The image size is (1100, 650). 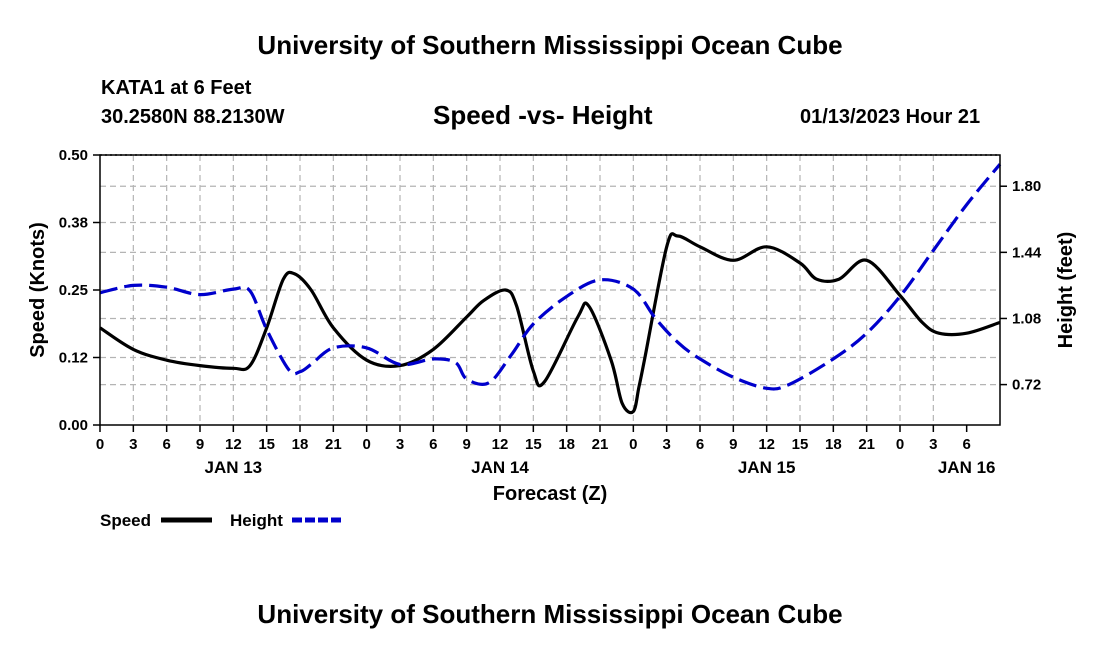 What do you see at coordinates (38, 290) in the screenshot?
I see `y-left-axis-label: Speed (Knots)` at bounding box center [38, 290].